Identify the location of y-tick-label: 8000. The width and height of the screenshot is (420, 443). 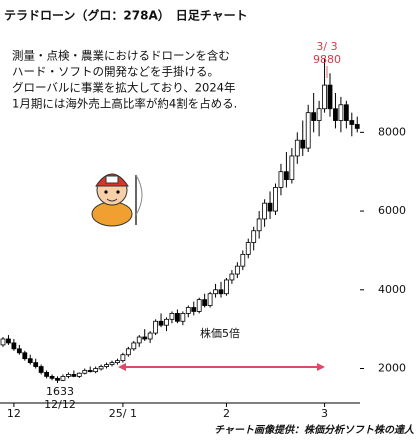
(392, 131).